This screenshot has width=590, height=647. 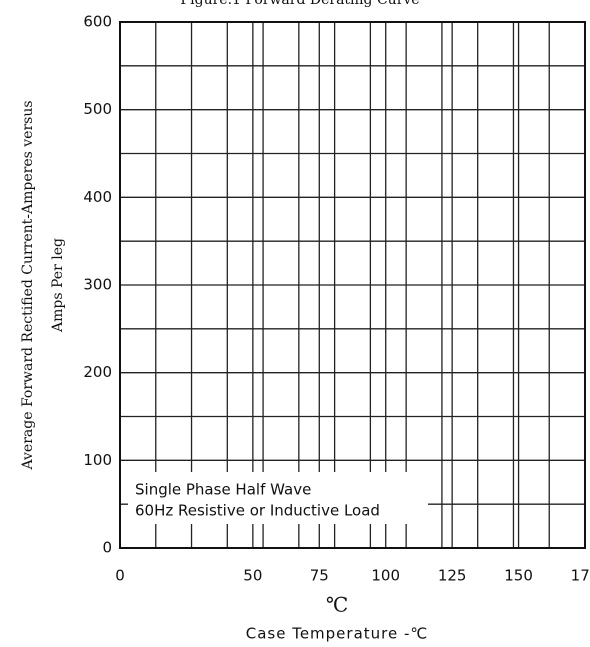 What do you see at coordinates (97, 22) in the screenshot?
I see `y-tick-label: 600` at bounding box center [97, 22].